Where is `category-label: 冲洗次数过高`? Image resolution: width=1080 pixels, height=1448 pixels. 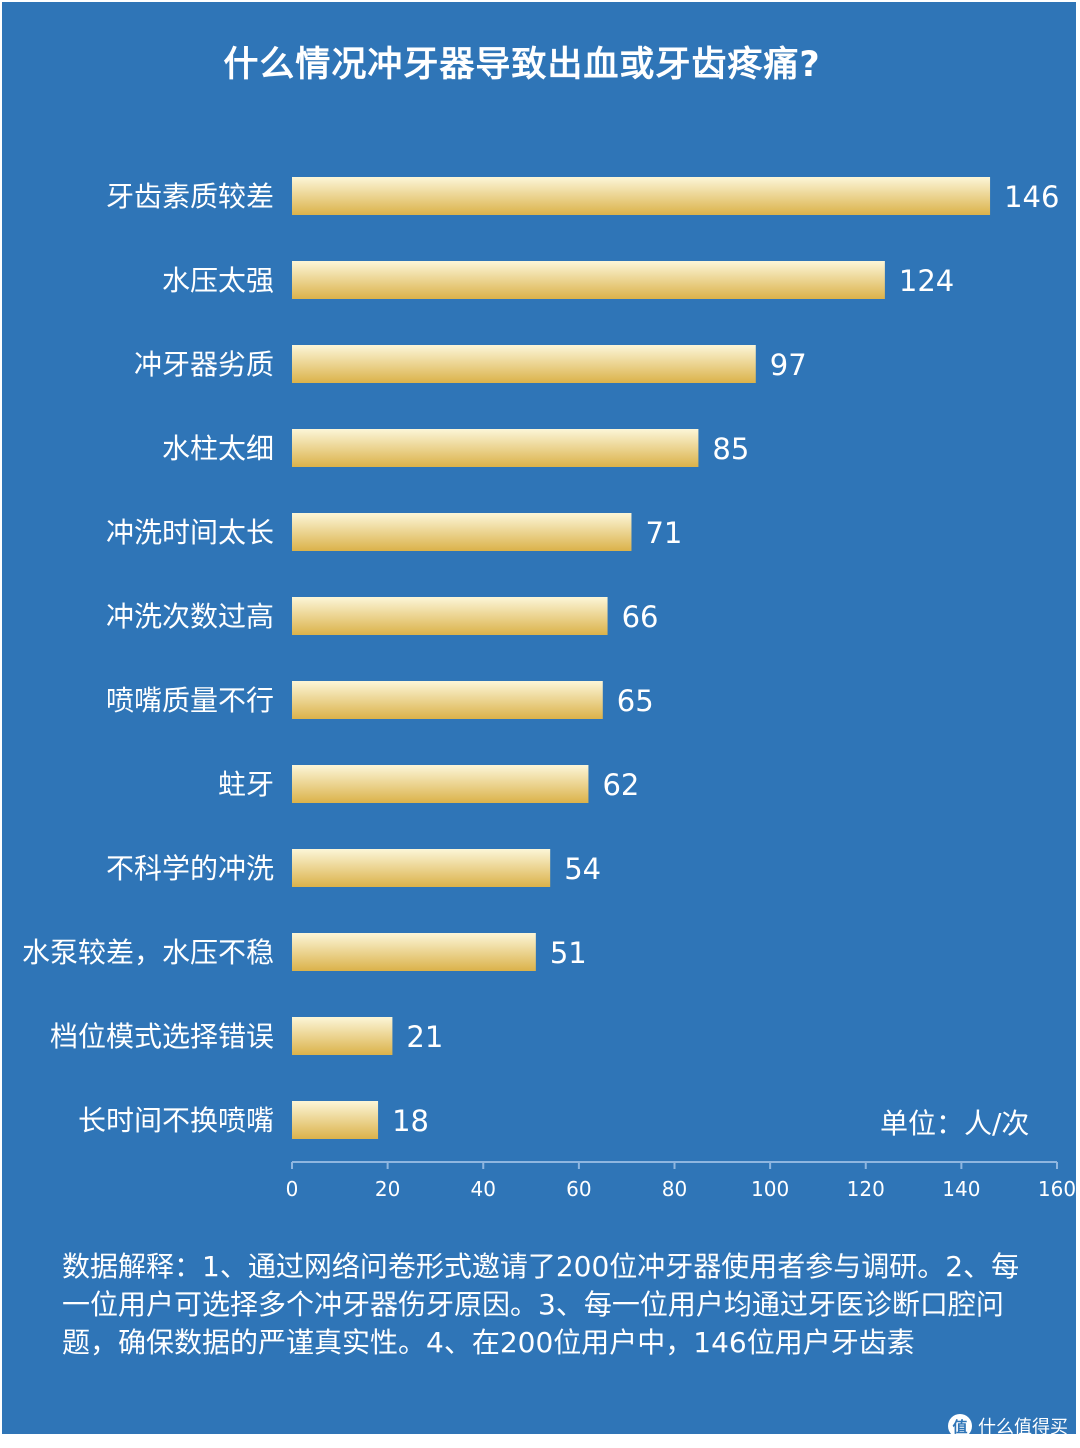 category-label: 冲洗次数过高 is located at coordinates (190, 616).